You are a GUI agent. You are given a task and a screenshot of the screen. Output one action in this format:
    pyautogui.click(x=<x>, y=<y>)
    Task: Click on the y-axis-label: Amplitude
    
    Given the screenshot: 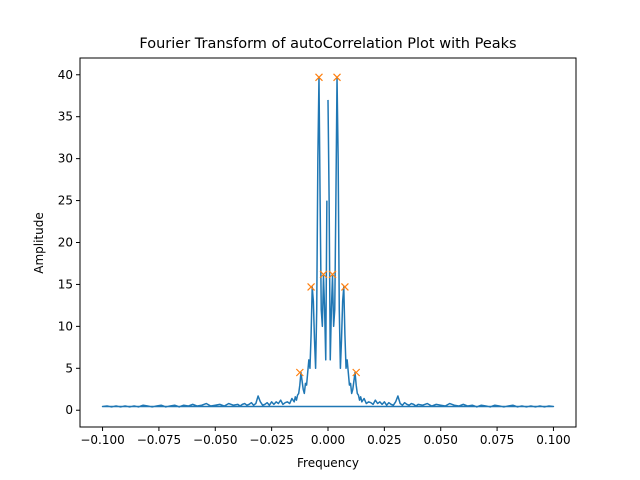 What is the action you would take?
    pyautogui.click(x=39, y=243)
    